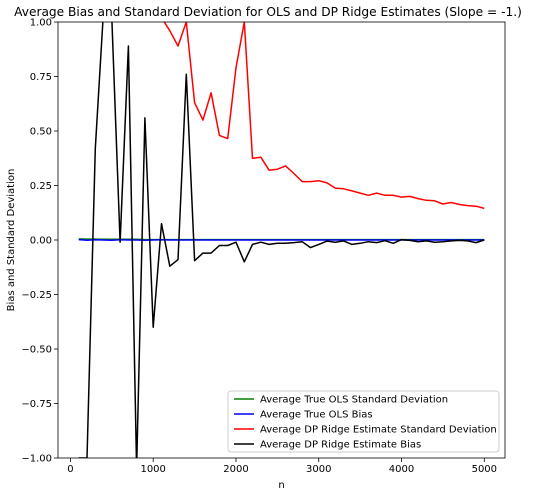 The height and width of the screenshot is (496, 540). I want to click on series-line-average-true-ols-bias, so click(281, 239).